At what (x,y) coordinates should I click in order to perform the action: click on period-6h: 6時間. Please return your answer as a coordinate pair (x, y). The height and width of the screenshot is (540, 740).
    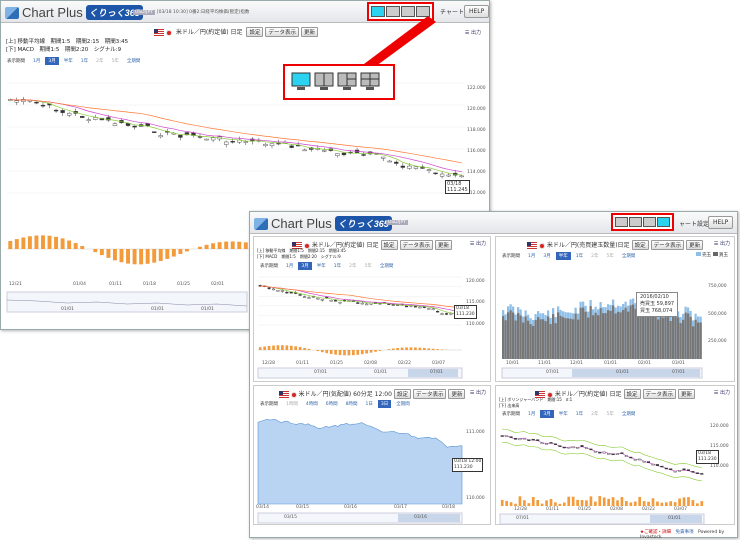
    Looking at the image, I should click on (332, 404).